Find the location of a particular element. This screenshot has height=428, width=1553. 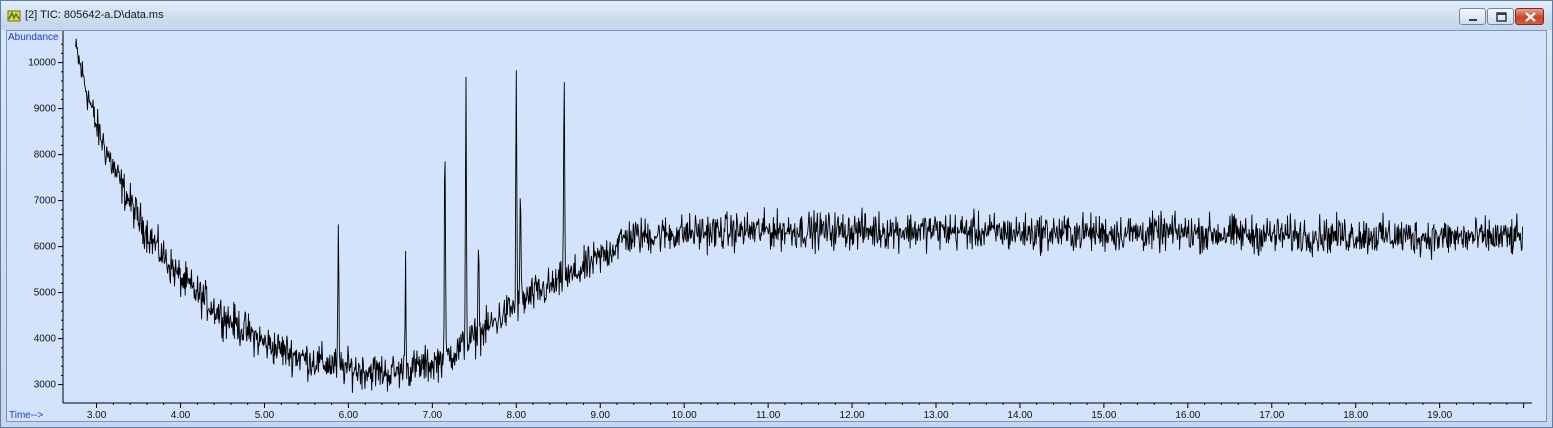

x-tick-label: 5.00 is located at coordinates (265, 415).